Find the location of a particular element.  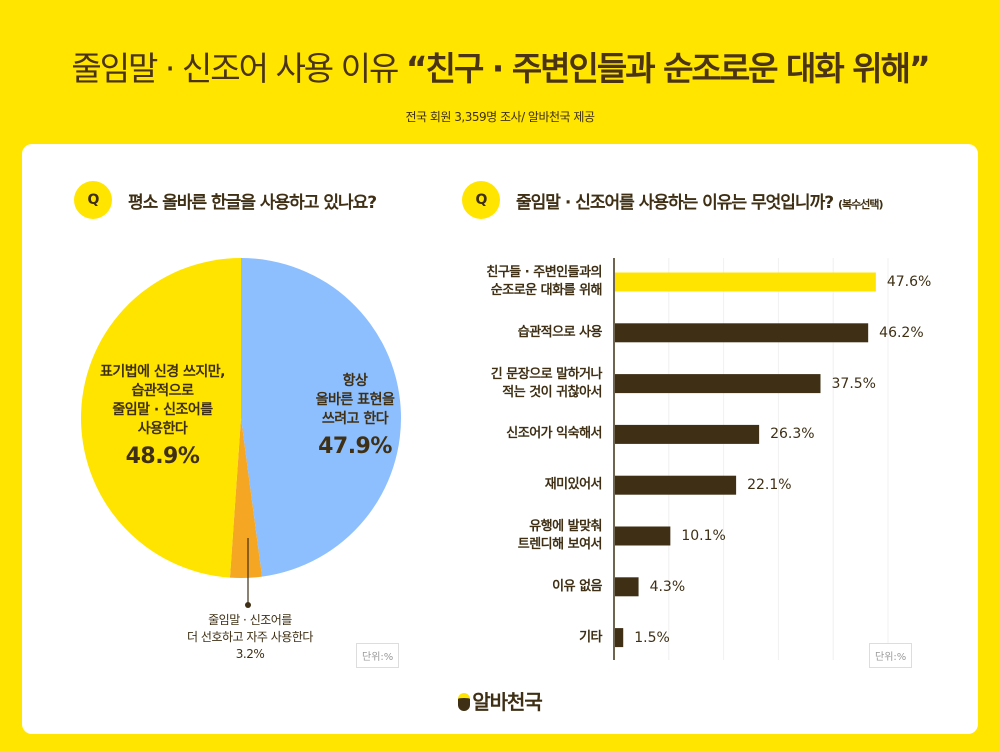

bee-logo-icon is located at coordinates (464, 702).